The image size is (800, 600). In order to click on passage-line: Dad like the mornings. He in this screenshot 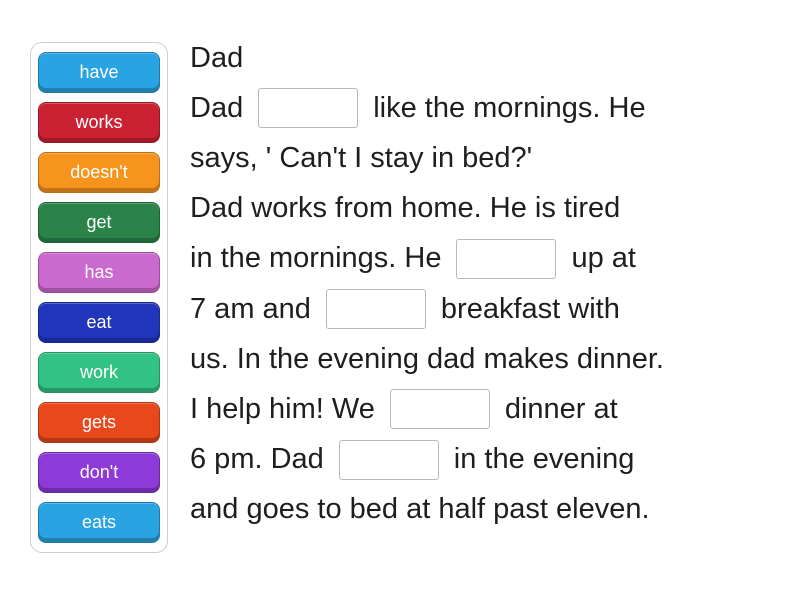, I will do `click(485, 108)`.